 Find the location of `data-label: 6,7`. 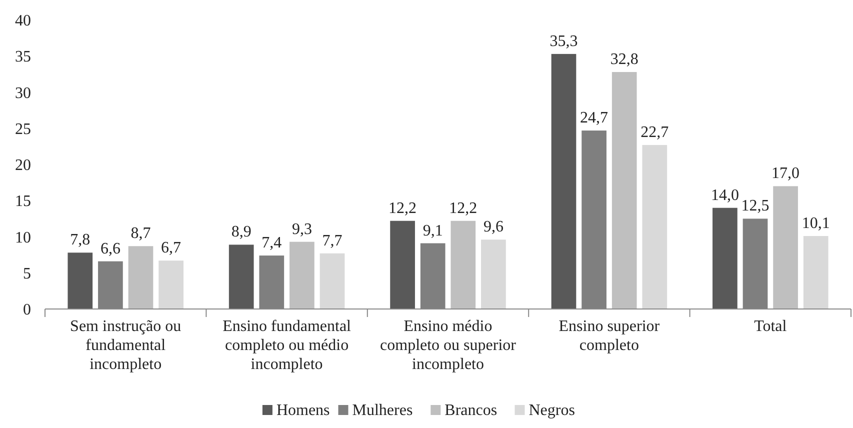

data-label: 6,7 is located at coordinates (171, 248).